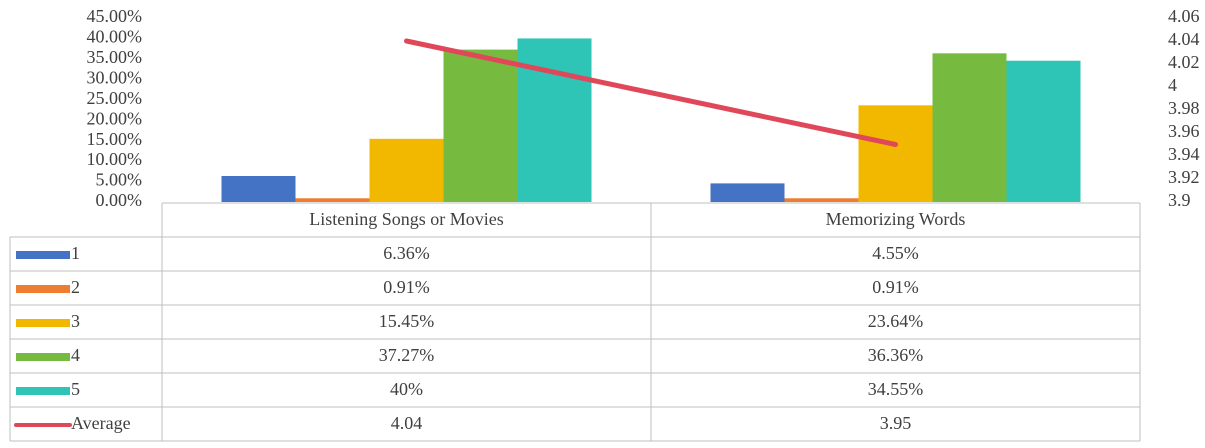  Describe the element at coordinates (75, 389) in the screenshot. I see `legend-label: 5` at that location.